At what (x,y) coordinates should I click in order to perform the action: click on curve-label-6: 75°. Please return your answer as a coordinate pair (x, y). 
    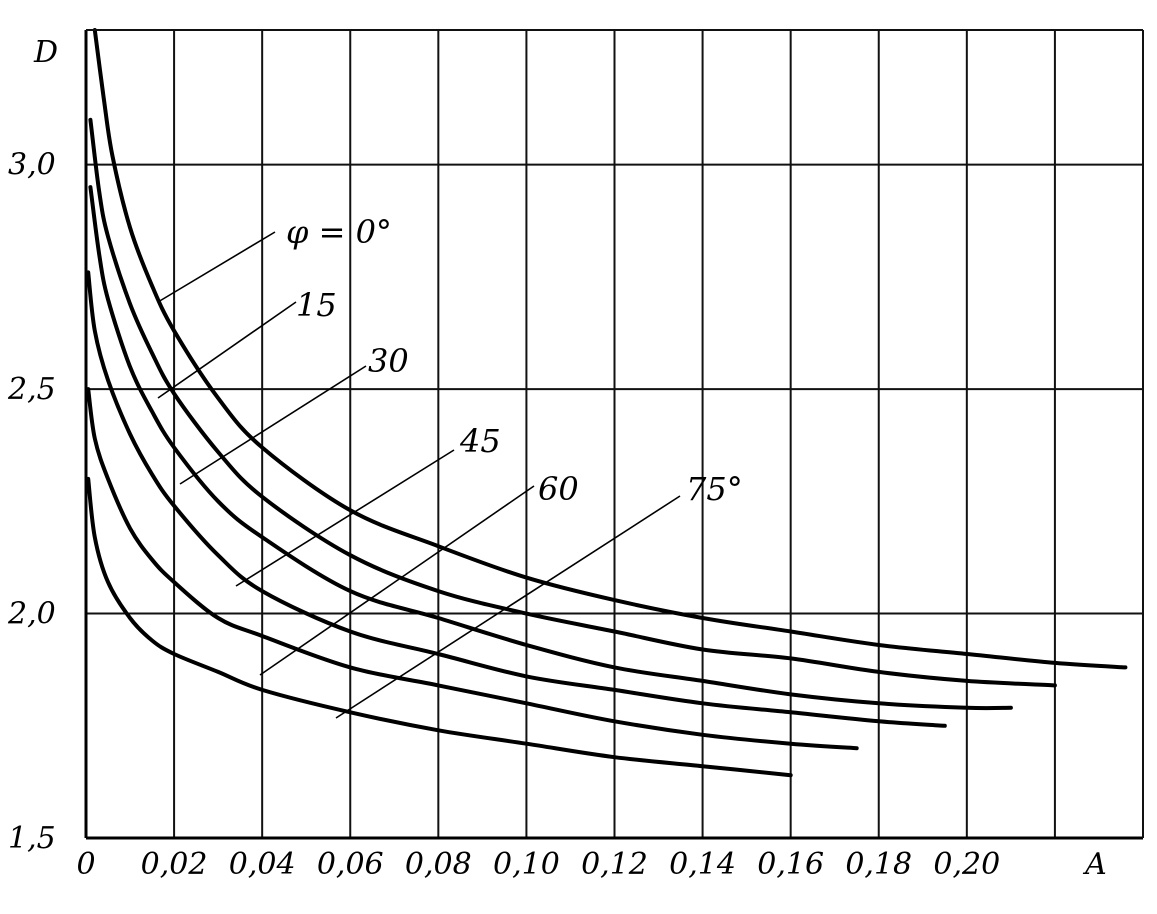
    Looking at the image, I should click on (714, 489).